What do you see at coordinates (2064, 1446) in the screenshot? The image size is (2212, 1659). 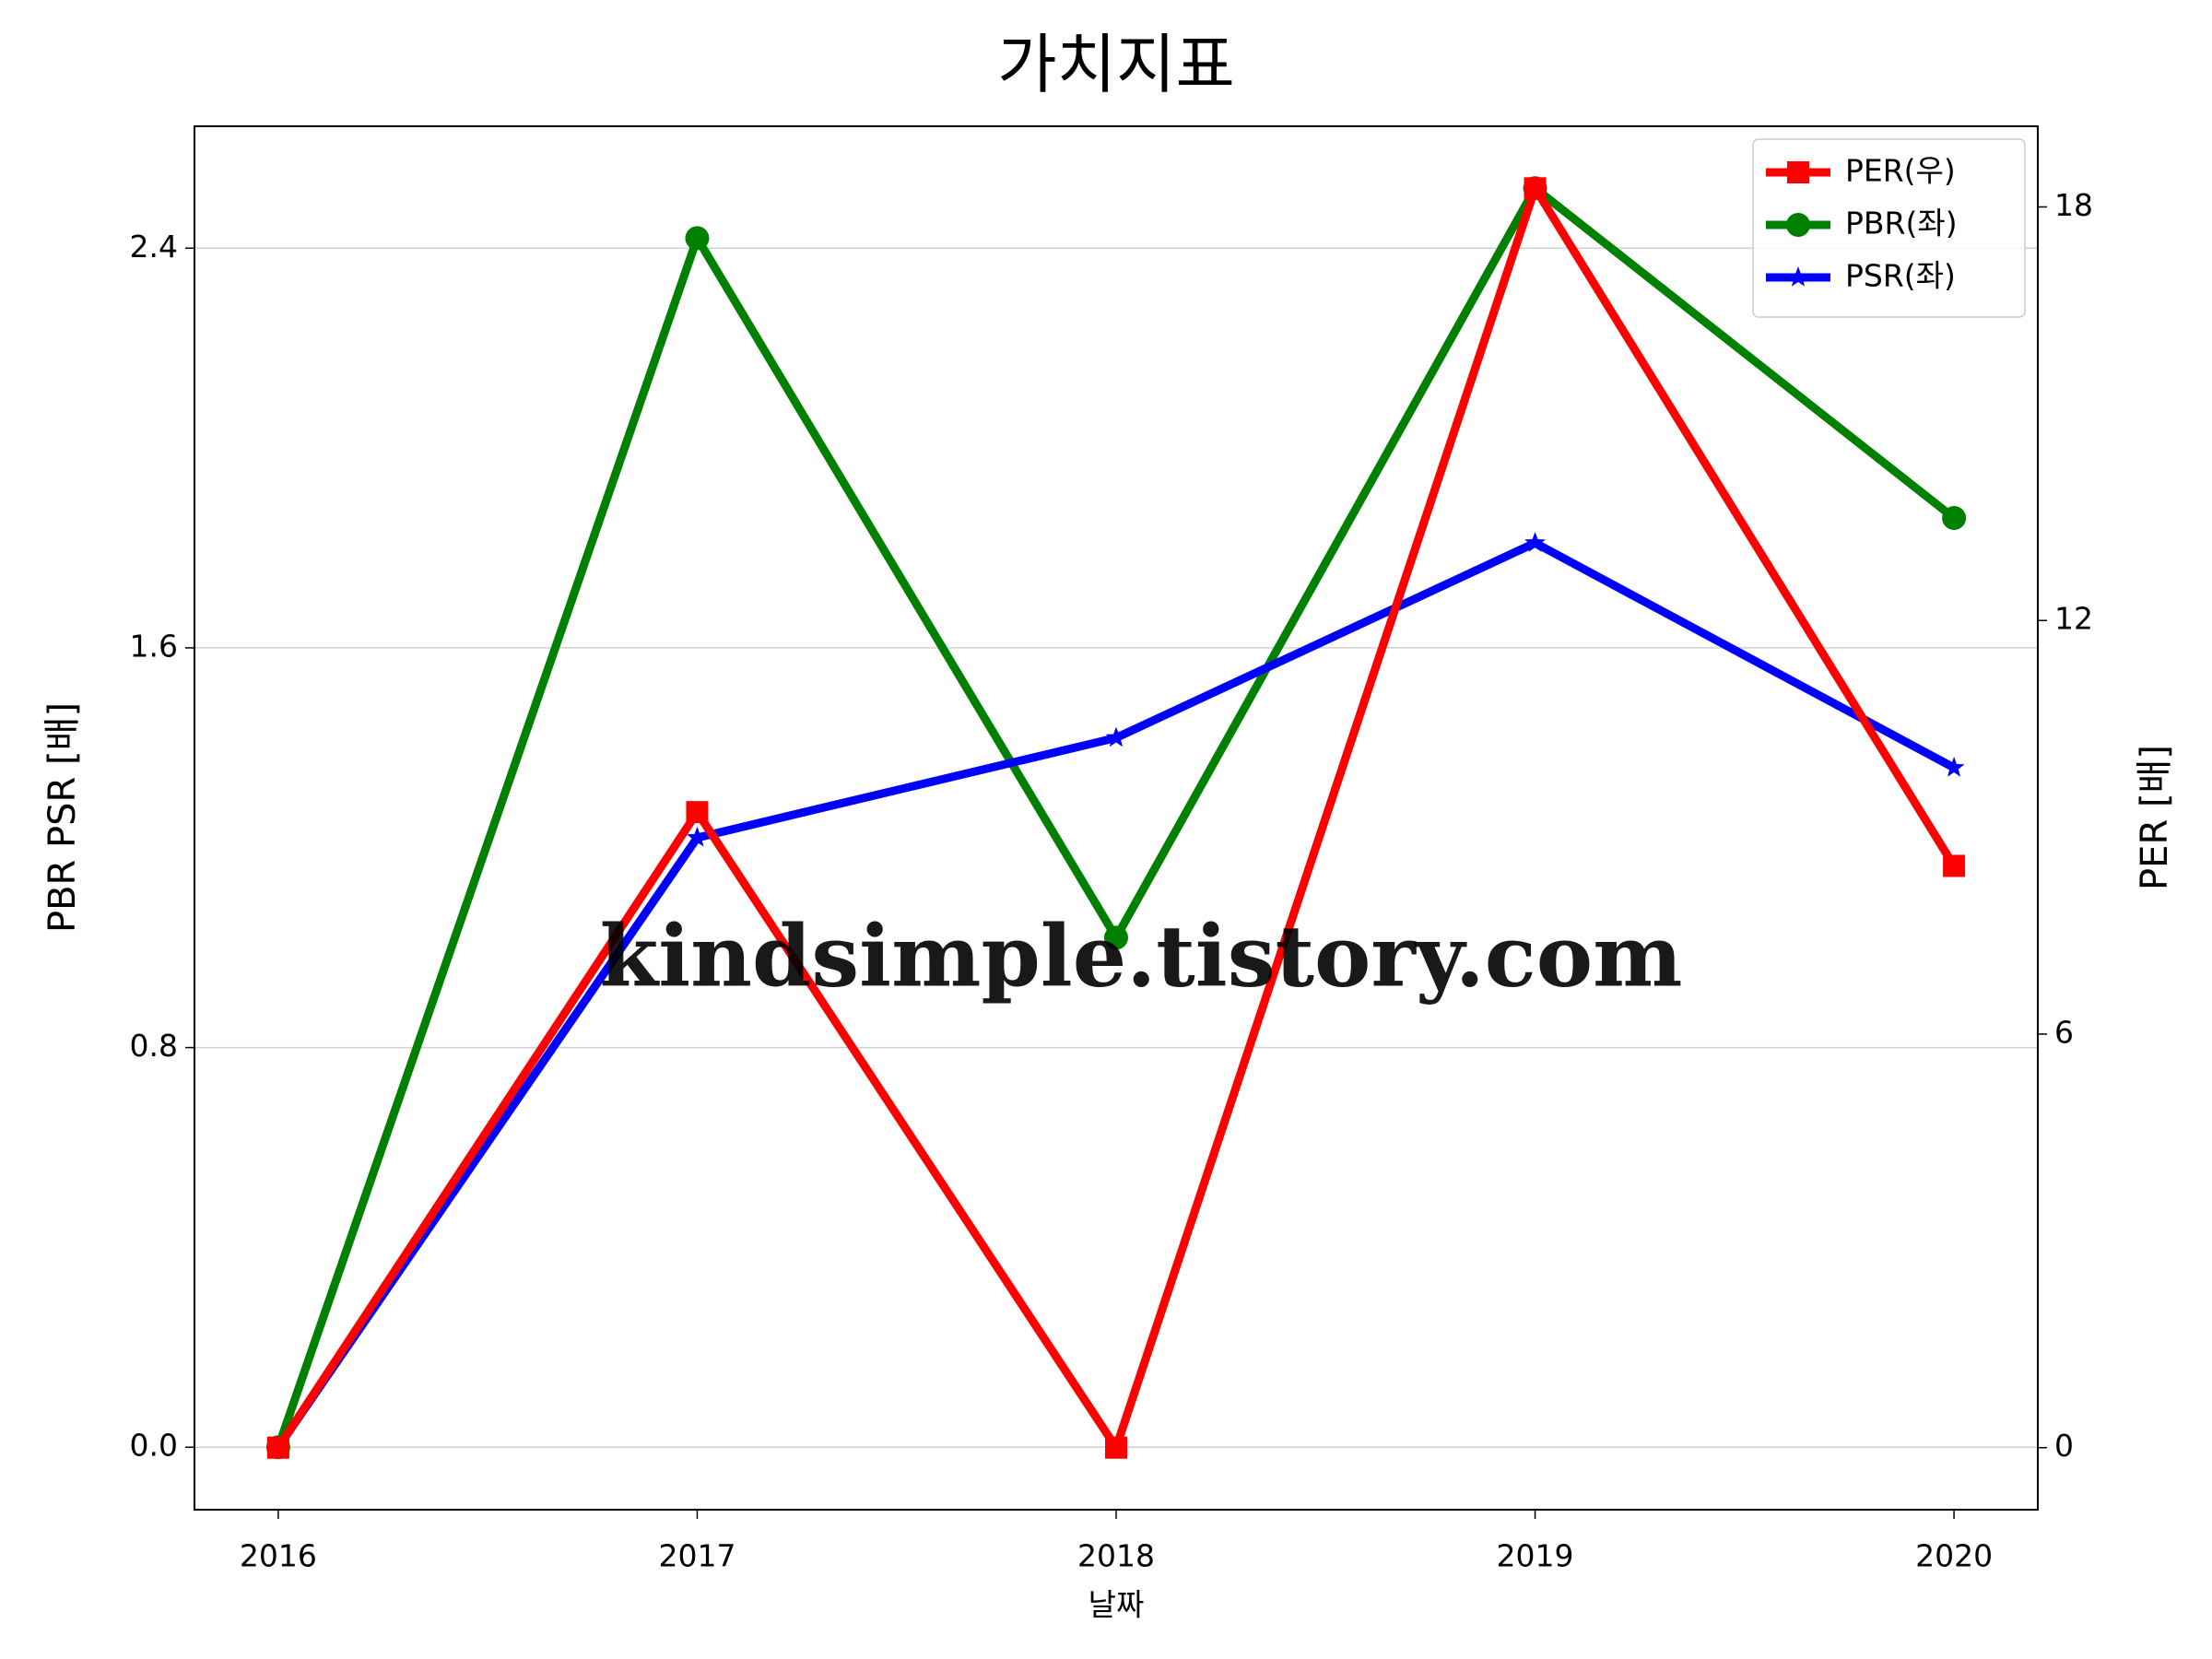 I see `y2-tick-label: 0` at bounding box center [2064, 1446].